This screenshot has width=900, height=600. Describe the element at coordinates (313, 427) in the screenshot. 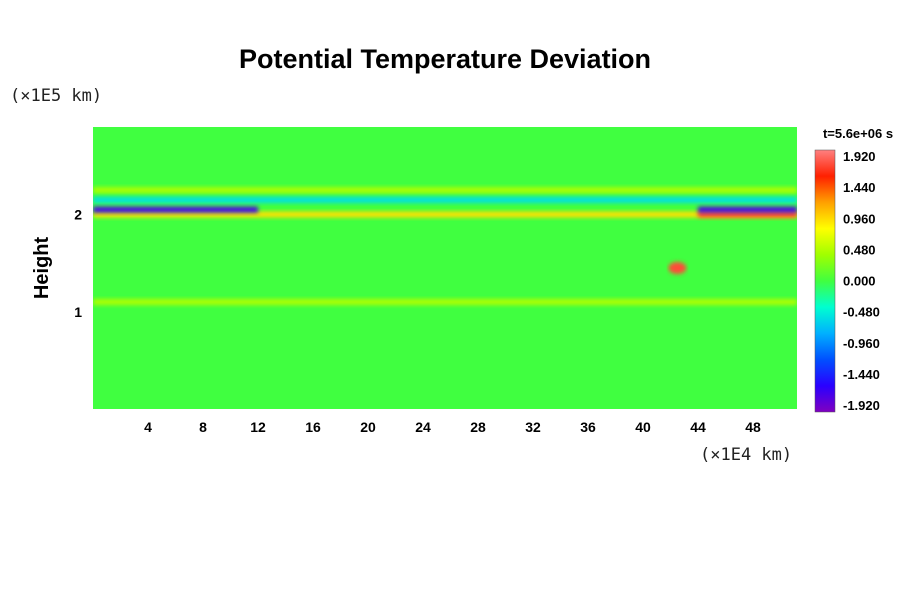

I see `x-tick-label: 16` at that location.